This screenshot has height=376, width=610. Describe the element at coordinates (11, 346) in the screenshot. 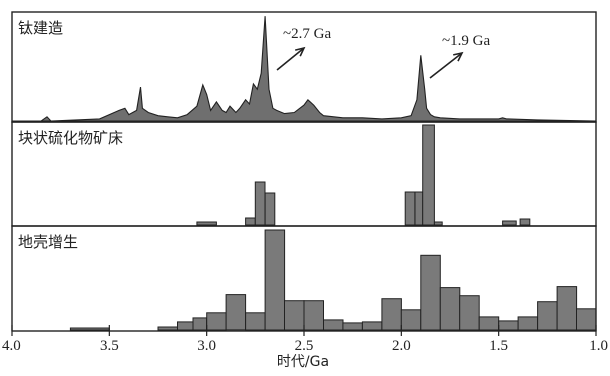

I see `x-tick-label: 4.0` at that location.